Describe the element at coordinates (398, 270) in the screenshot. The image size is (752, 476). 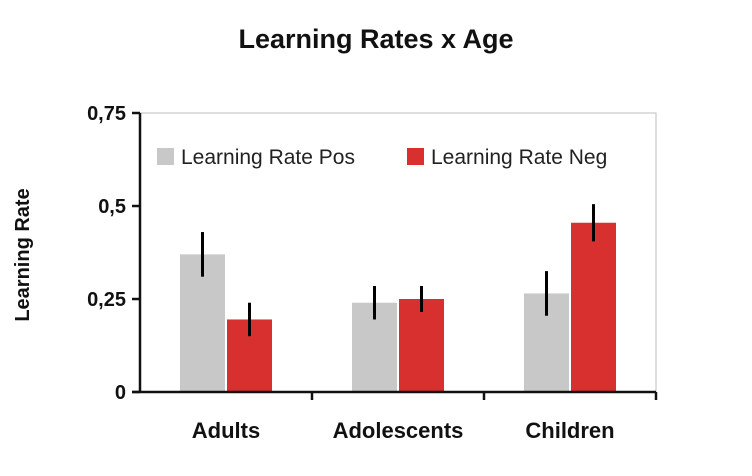
I see `error-bars-group` at that location.